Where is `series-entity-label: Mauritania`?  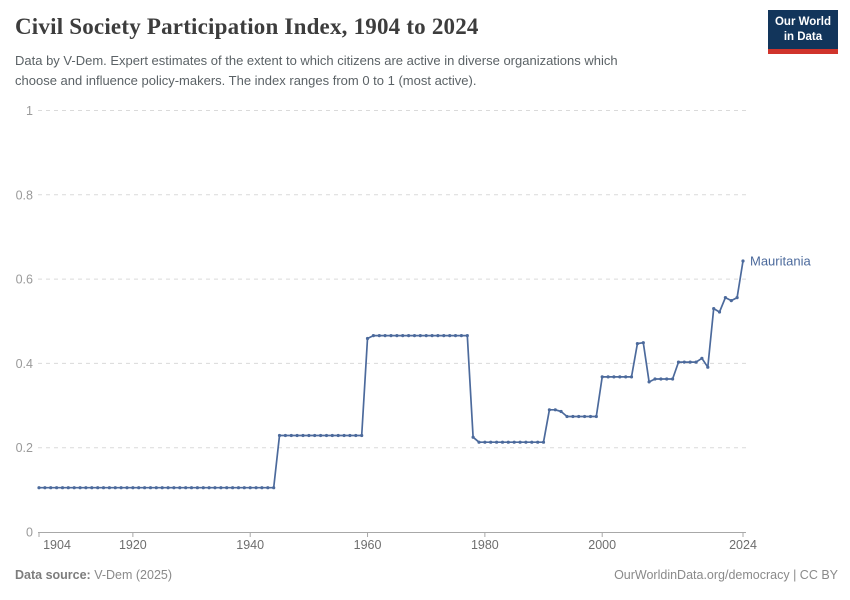 series-entity-label: Mauritania is located at coordinates (780, 260).